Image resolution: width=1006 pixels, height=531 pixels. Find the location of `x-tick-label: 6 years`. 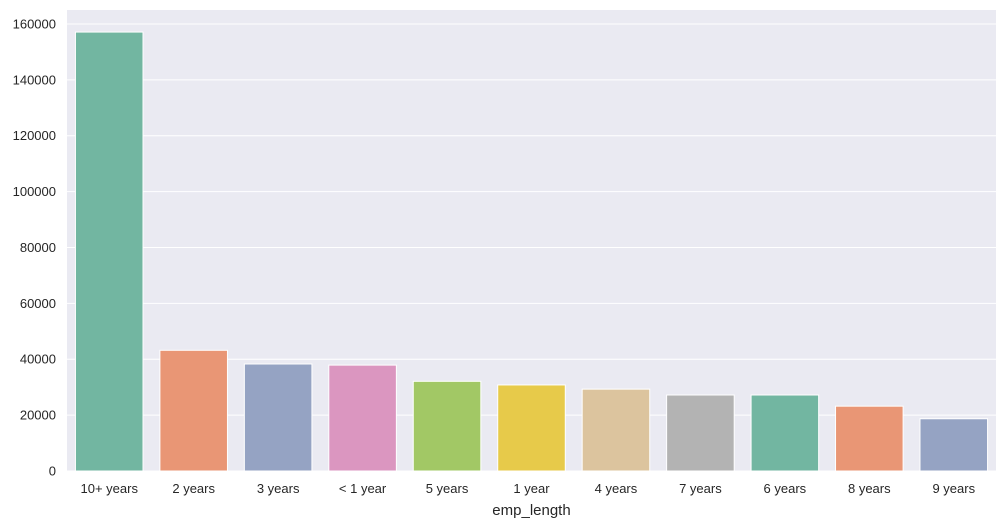

x-tick-label: 6 years is located at coordinates (785, 488).